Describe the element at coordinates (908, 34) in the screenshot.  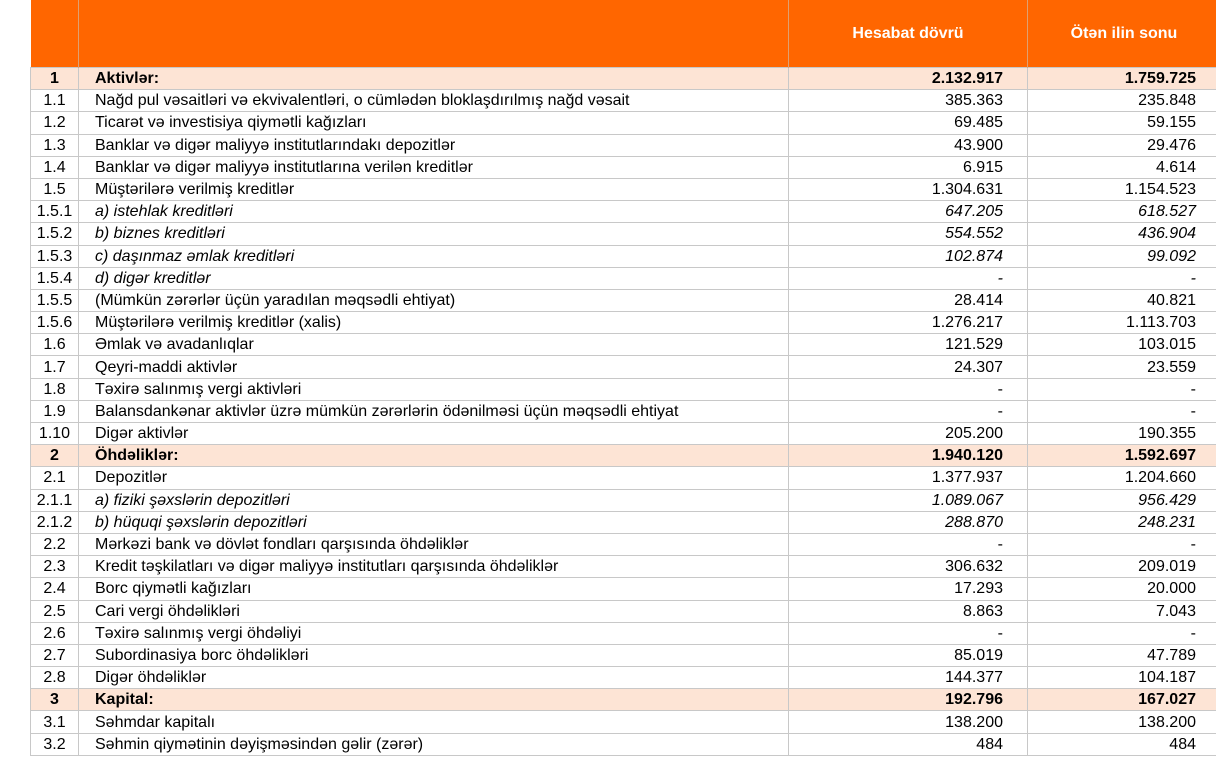
I see `header-current-period: Hesabat dövrü` at that location.